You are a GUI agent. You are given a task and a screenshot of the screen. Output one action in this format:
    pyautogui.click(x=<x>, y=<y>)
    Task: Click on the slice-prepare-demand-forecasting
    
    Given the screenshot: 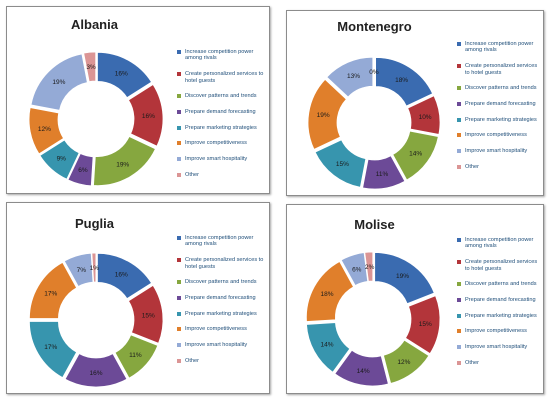 What is the action you would take?
    pyautogui.click(x=96, y=370)
    